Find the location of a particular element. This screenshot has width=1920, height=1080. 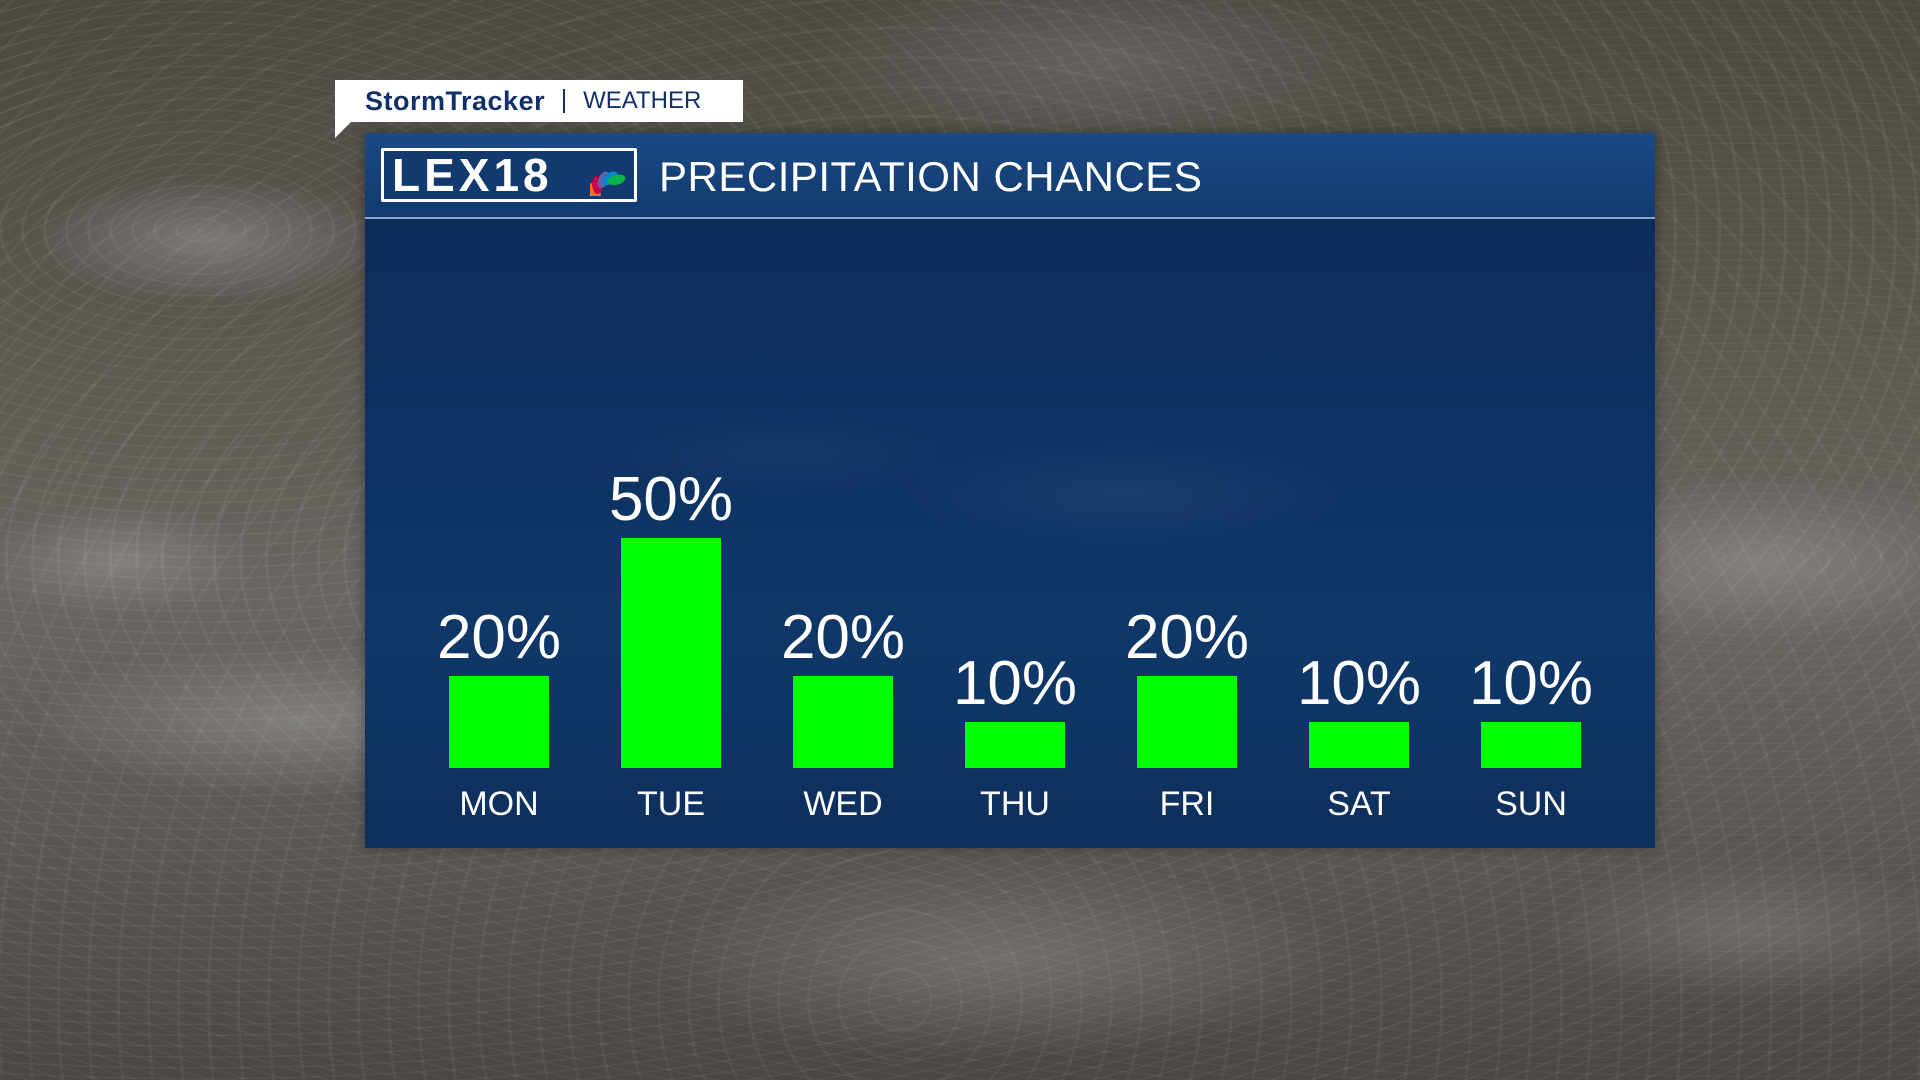

lex18-logo-text: LEX18 is located at coordinates (472, 175).